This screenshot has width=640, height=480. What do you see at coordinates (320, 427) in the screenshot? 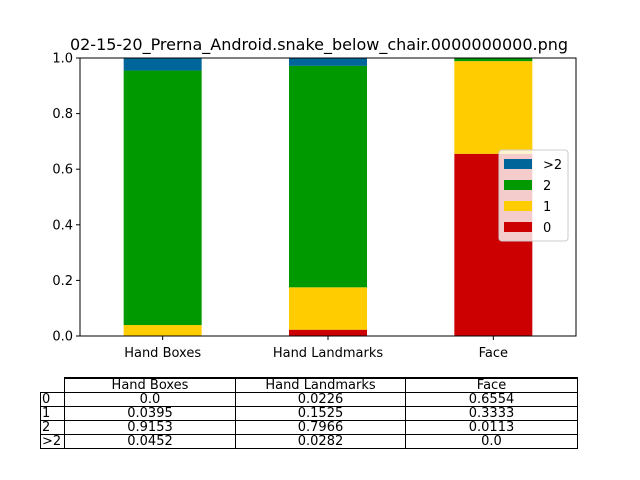
I see `table-cell: 0.7966` at bounding box center [320, 427].